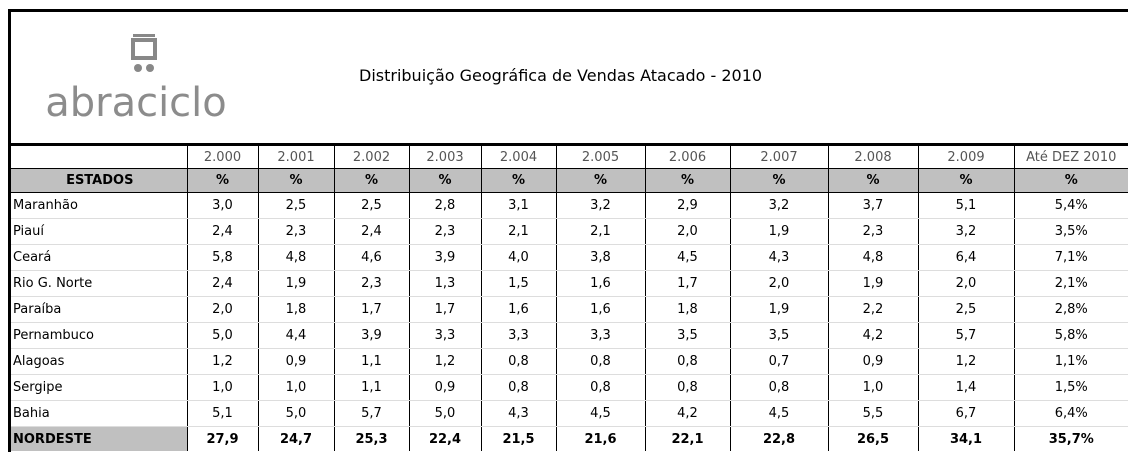  Describe the element at coordinates (99, 257) in the screenshot. I see `state-name: Ceará` at that location.